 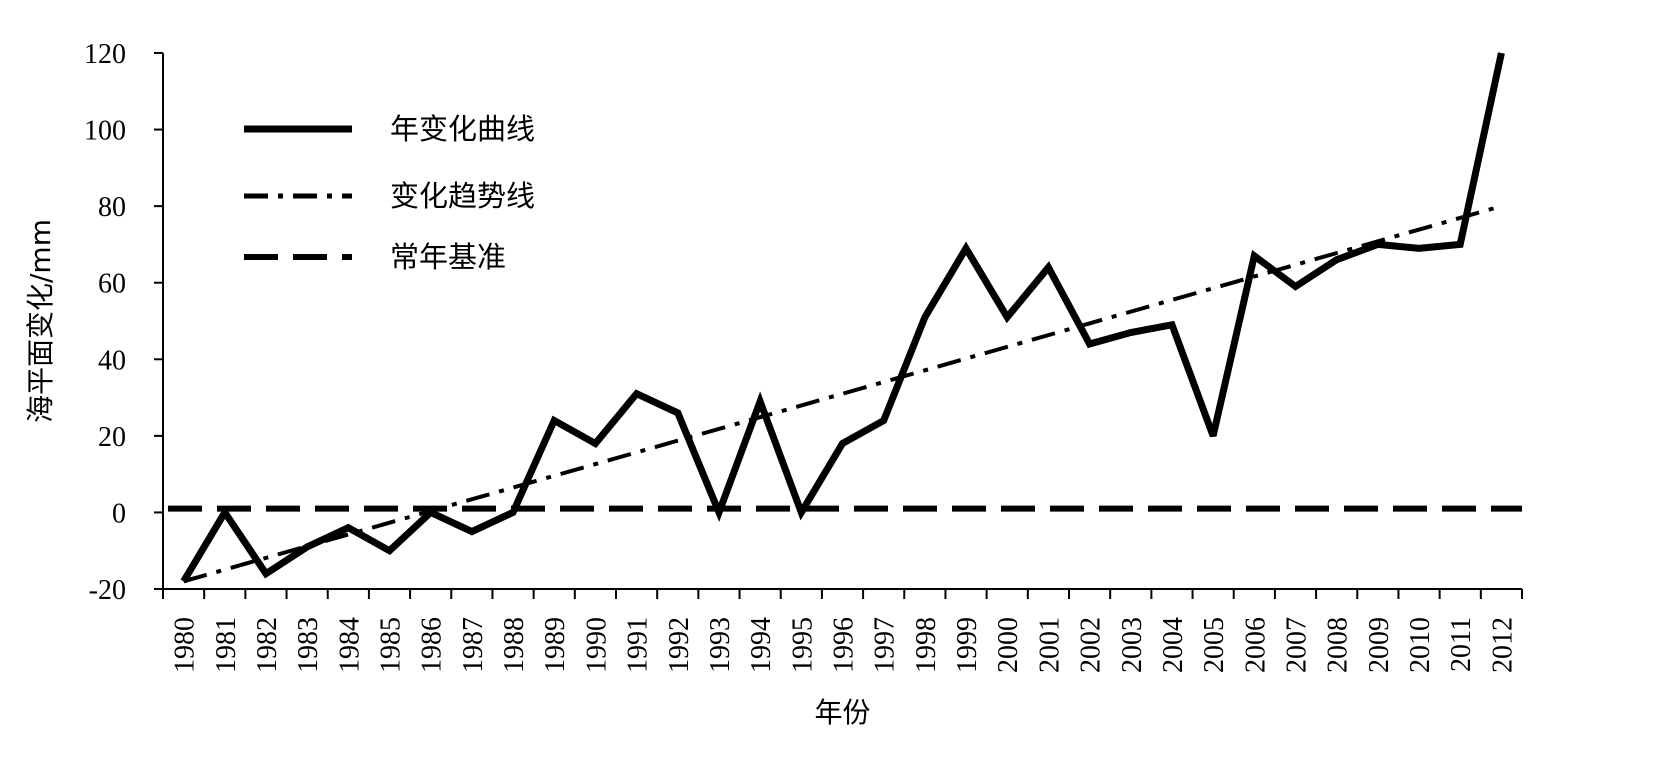 I want to click on x-tick-label: 1989, so click(x=555, y=645).